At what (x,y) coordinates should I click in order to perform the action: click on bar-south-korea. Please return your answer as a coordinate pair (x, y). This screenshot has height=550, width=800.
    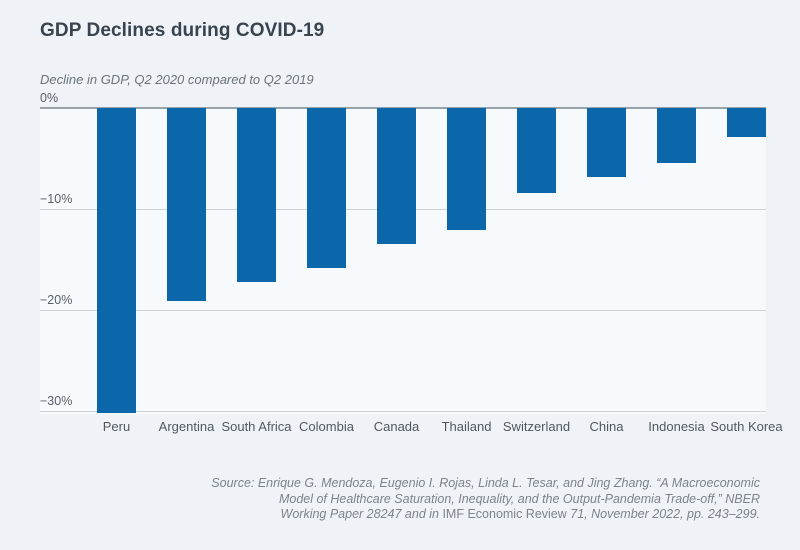
    Looking at the image, I should click on (746, 123).